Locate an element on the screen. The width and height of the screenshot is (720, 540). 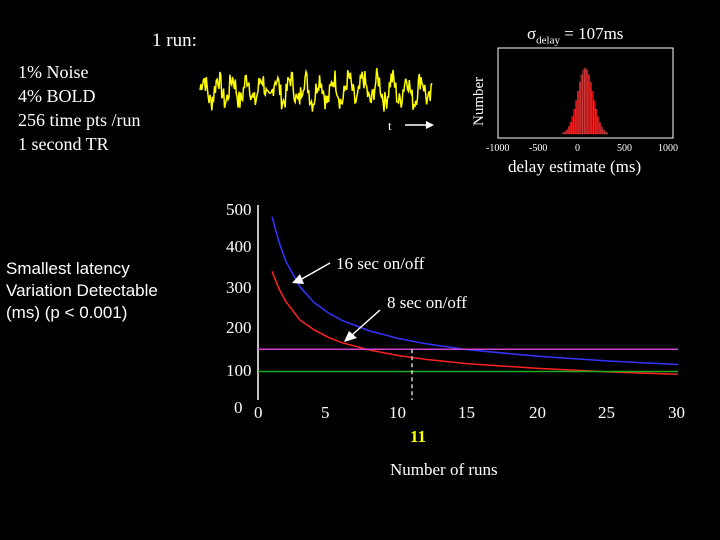
x-ticks: 0 5 10 15 20 25 30 is located at coordinates (469, 412).